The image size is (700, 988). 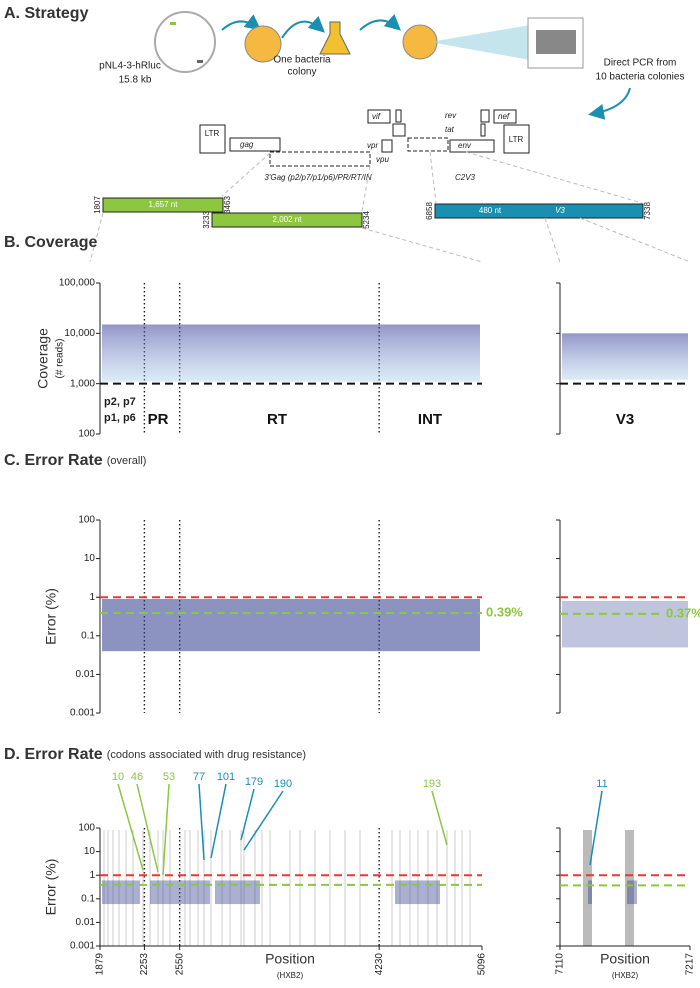 I want to click on x-tick-label: 4230, so click(x=379, y=964).